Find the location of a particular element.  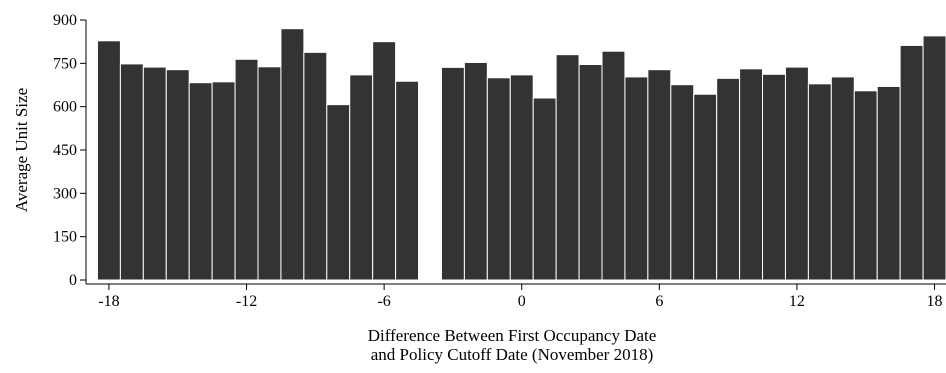

bar--17 is located at coordinates (131, 172).